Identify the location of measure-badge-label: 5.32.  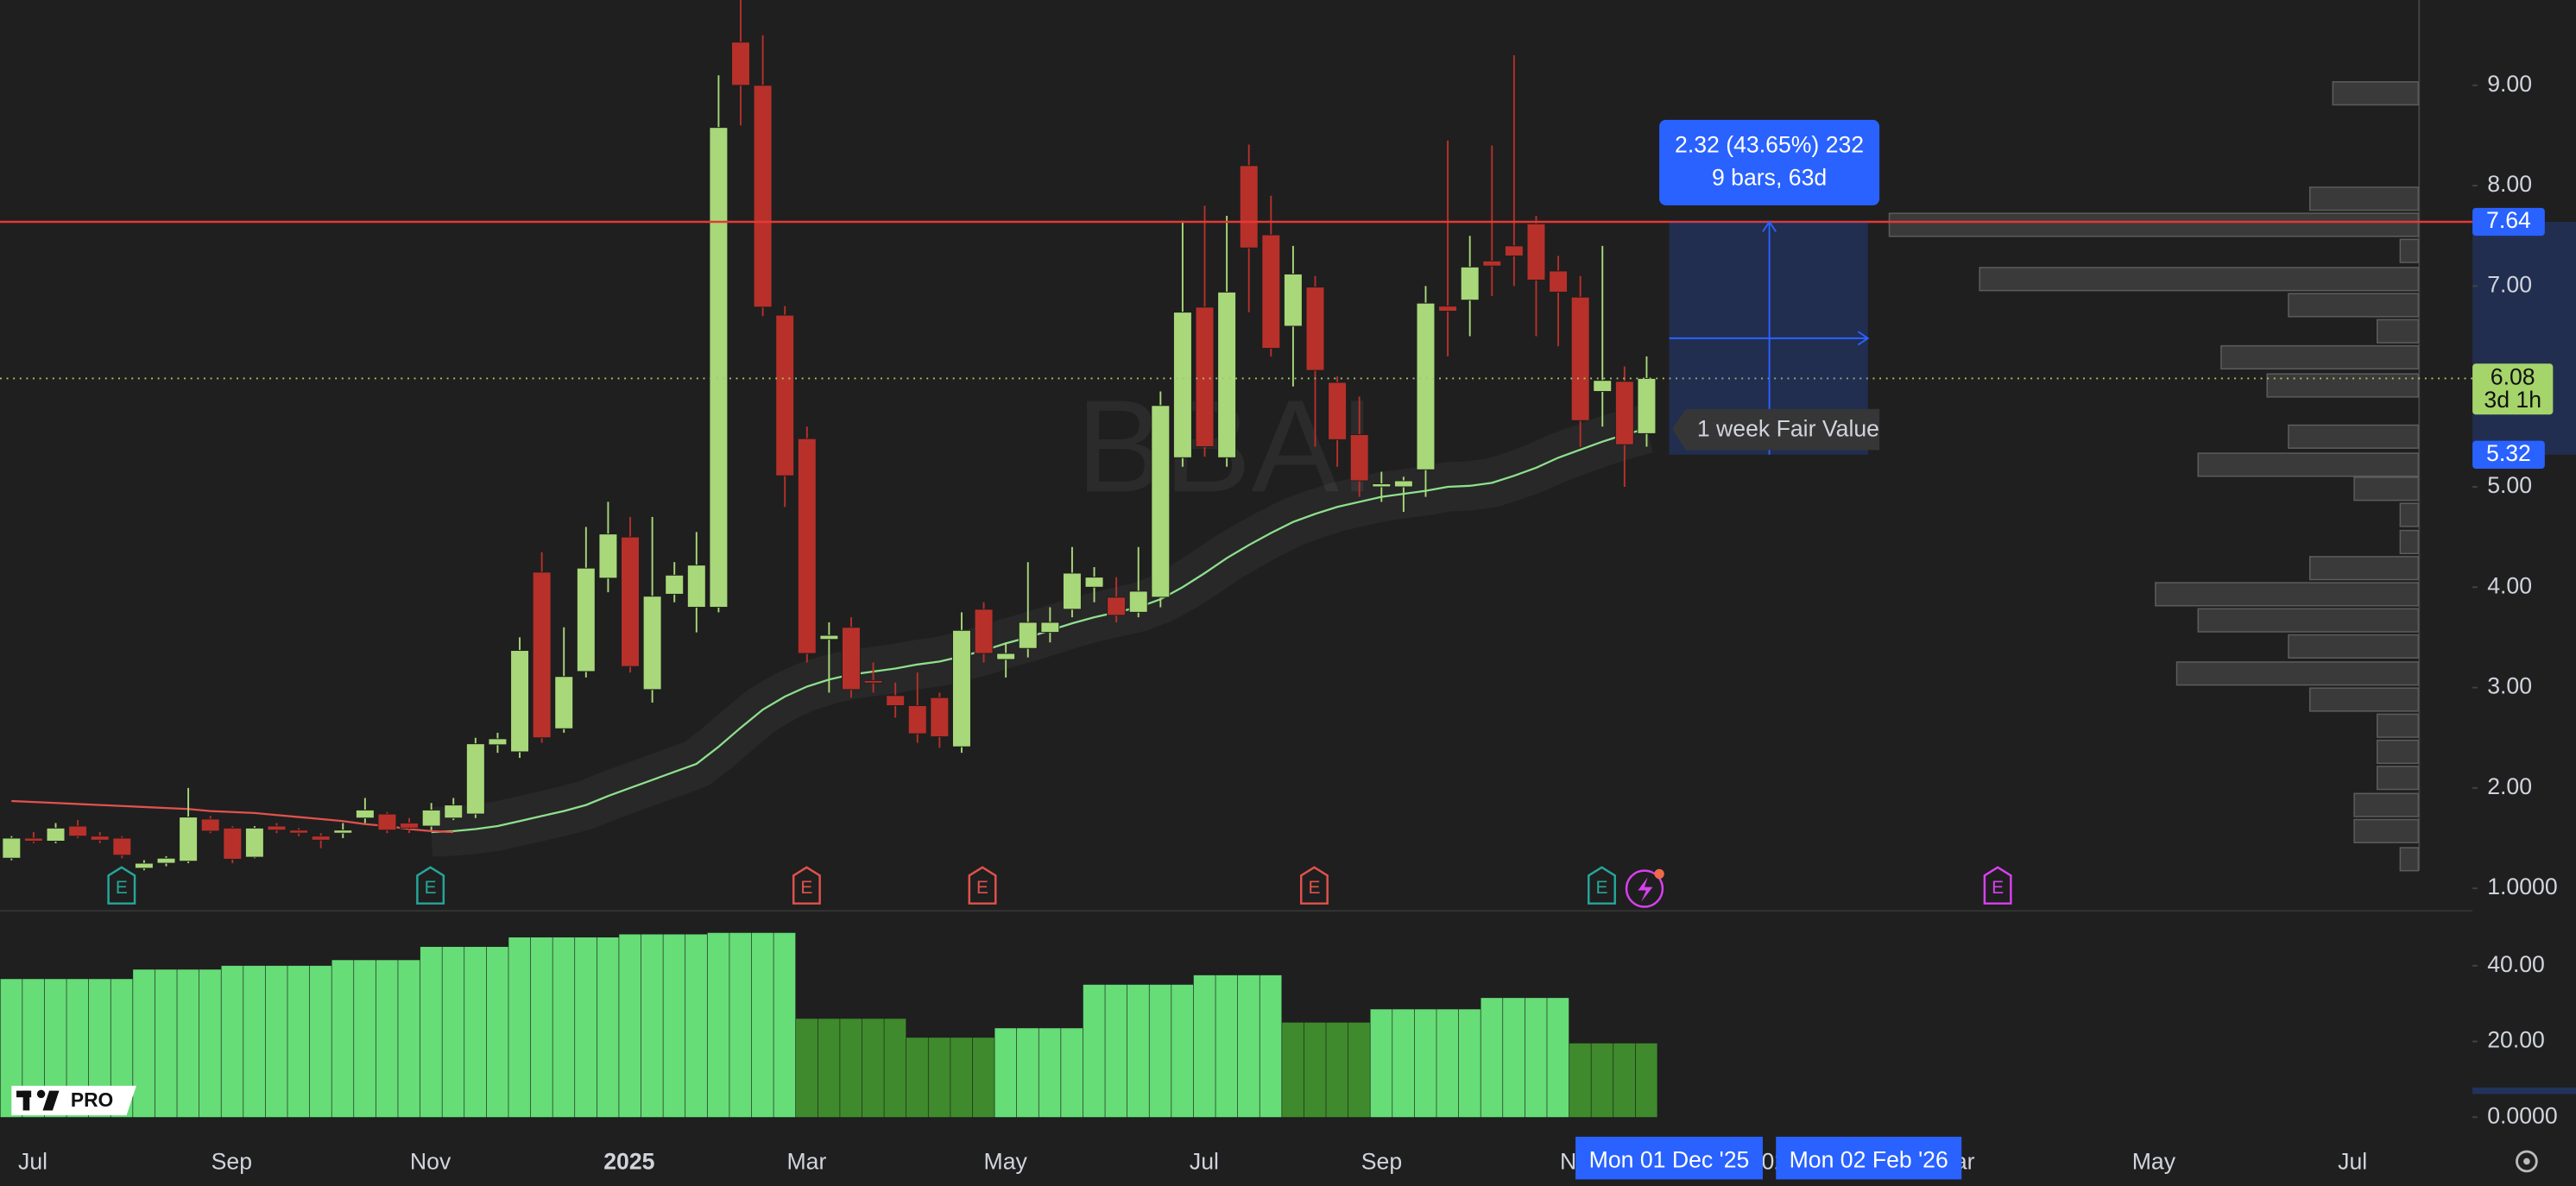
(2508, 453).